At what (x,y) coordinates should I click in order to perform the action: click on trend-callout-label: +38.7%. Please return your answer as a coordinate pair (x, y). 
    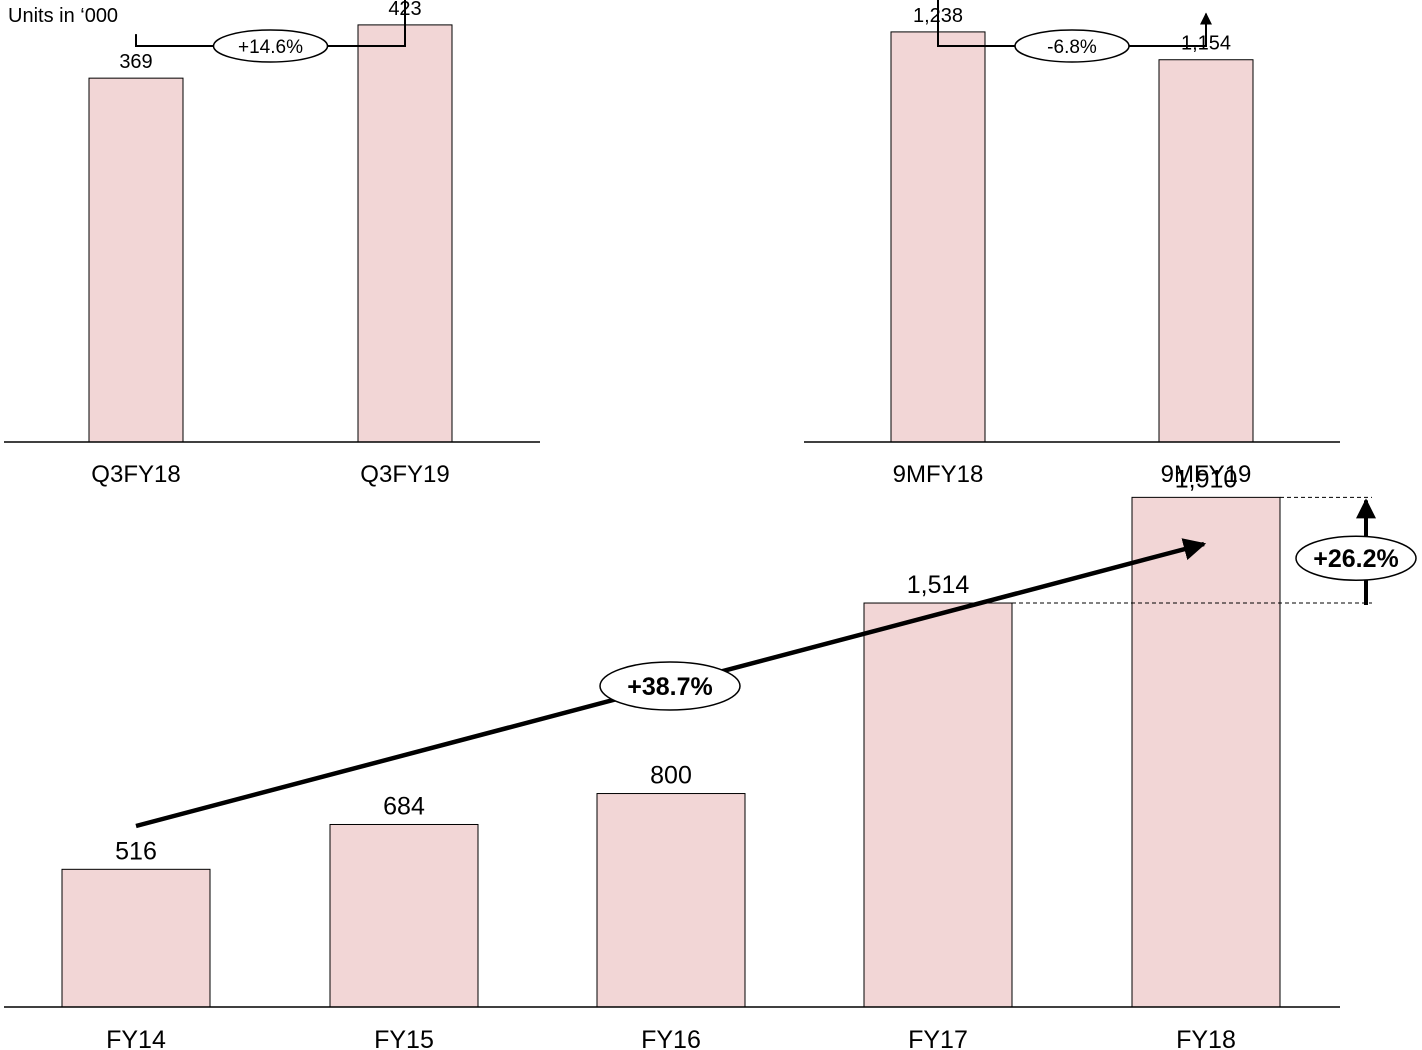
    Looking at the image, I should click on (670, 687).